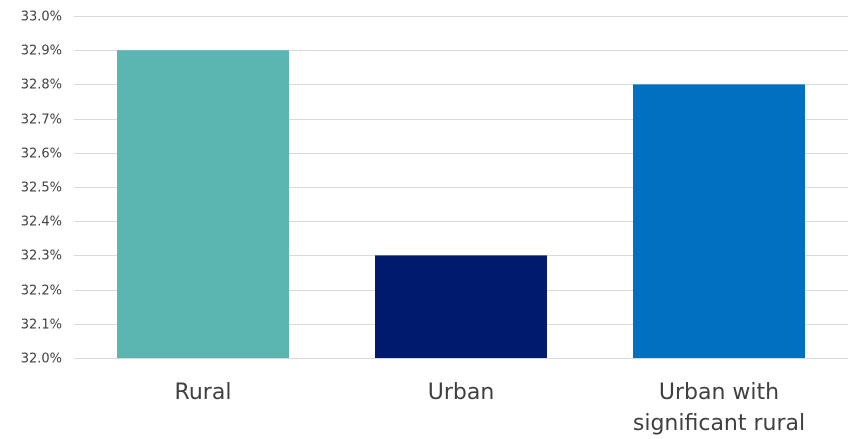 This screenshot has width=848, height=439. I want to click on x-axis-category-labels: Rural Urban Urban with significant rural, so click(490, 408).